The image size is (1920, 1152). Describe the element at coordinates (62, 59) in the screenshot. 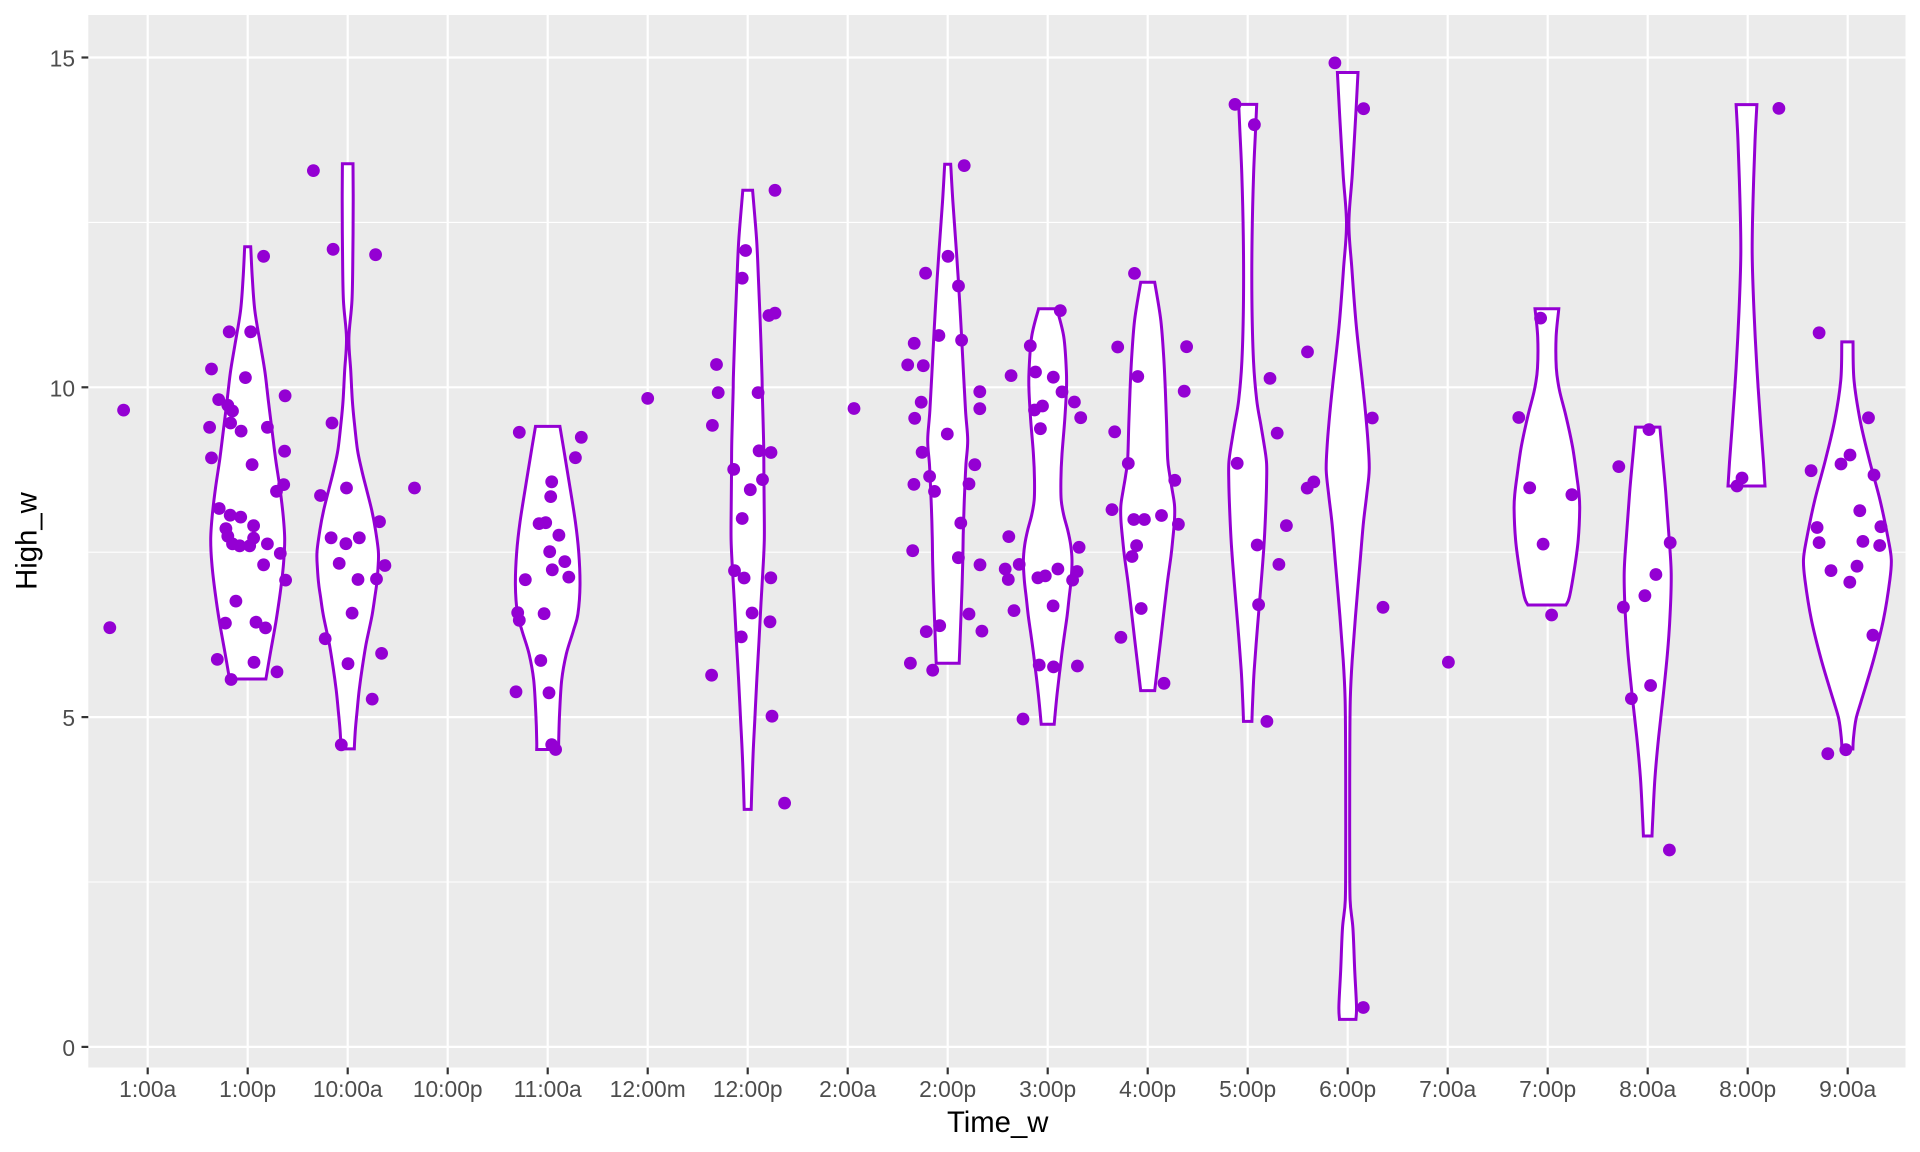

I see `svg-text: 15` at that location.